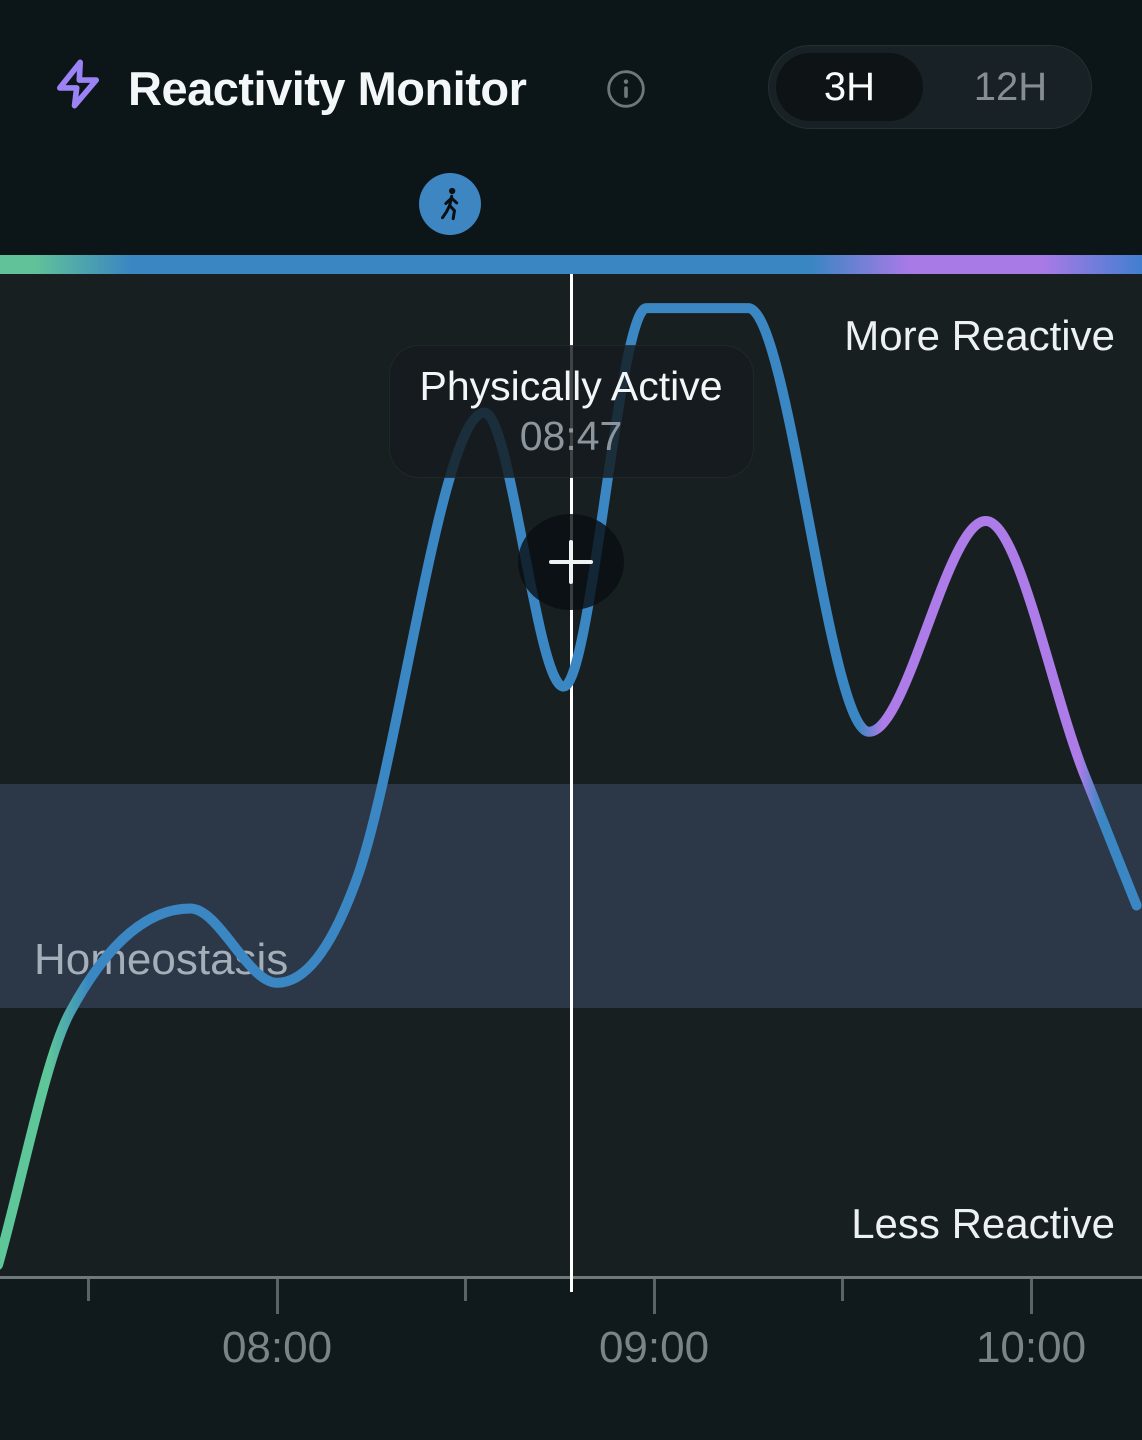 The height and width of the screenshot is (1440, 1142). I want to click on walking-person-icon, so click(450, 204).